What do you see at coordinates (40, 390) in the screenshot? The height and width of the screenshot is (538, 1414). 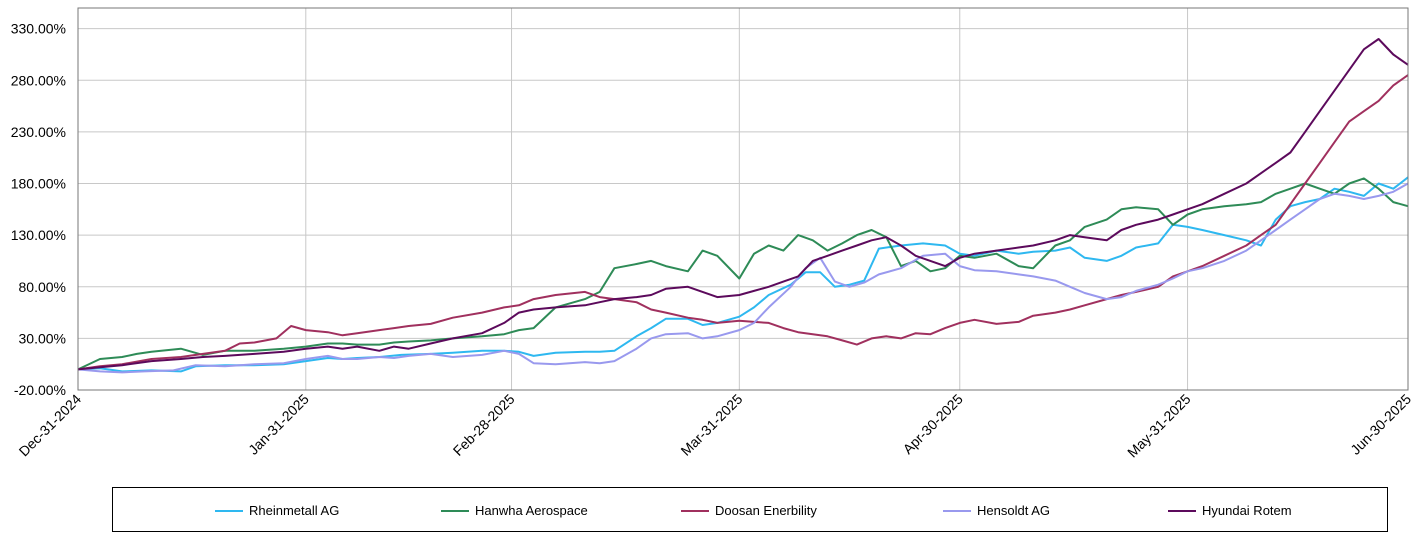 I see `y-tick-label: -20.00%` at bounding box center [40, 390].